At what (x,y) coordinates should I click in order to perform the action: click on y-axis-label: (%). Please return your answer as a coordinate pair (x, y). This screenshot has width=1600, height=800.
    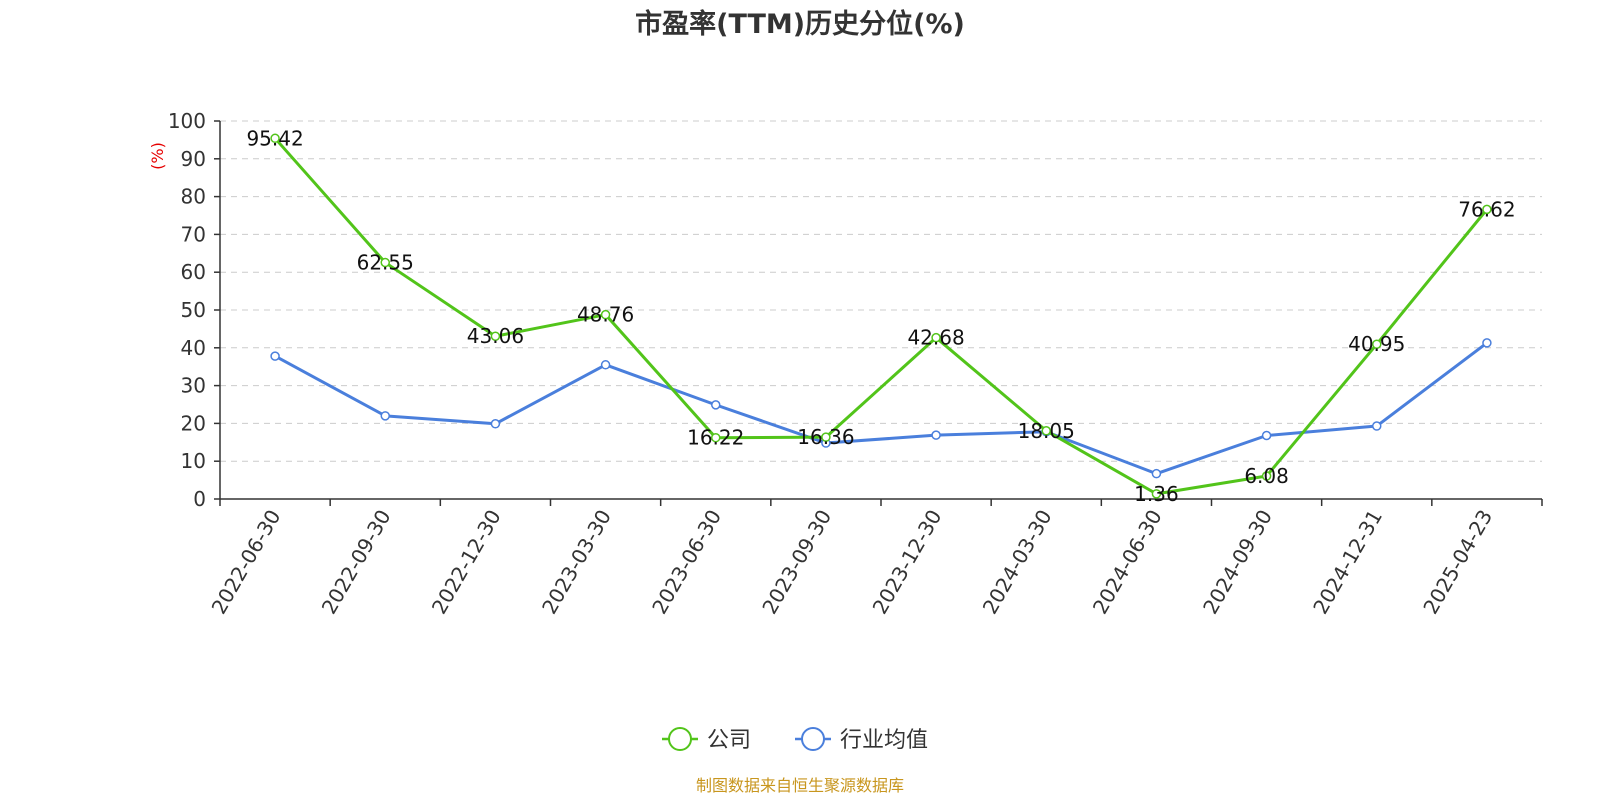
    Looking at the image, I should click on (157, 156).